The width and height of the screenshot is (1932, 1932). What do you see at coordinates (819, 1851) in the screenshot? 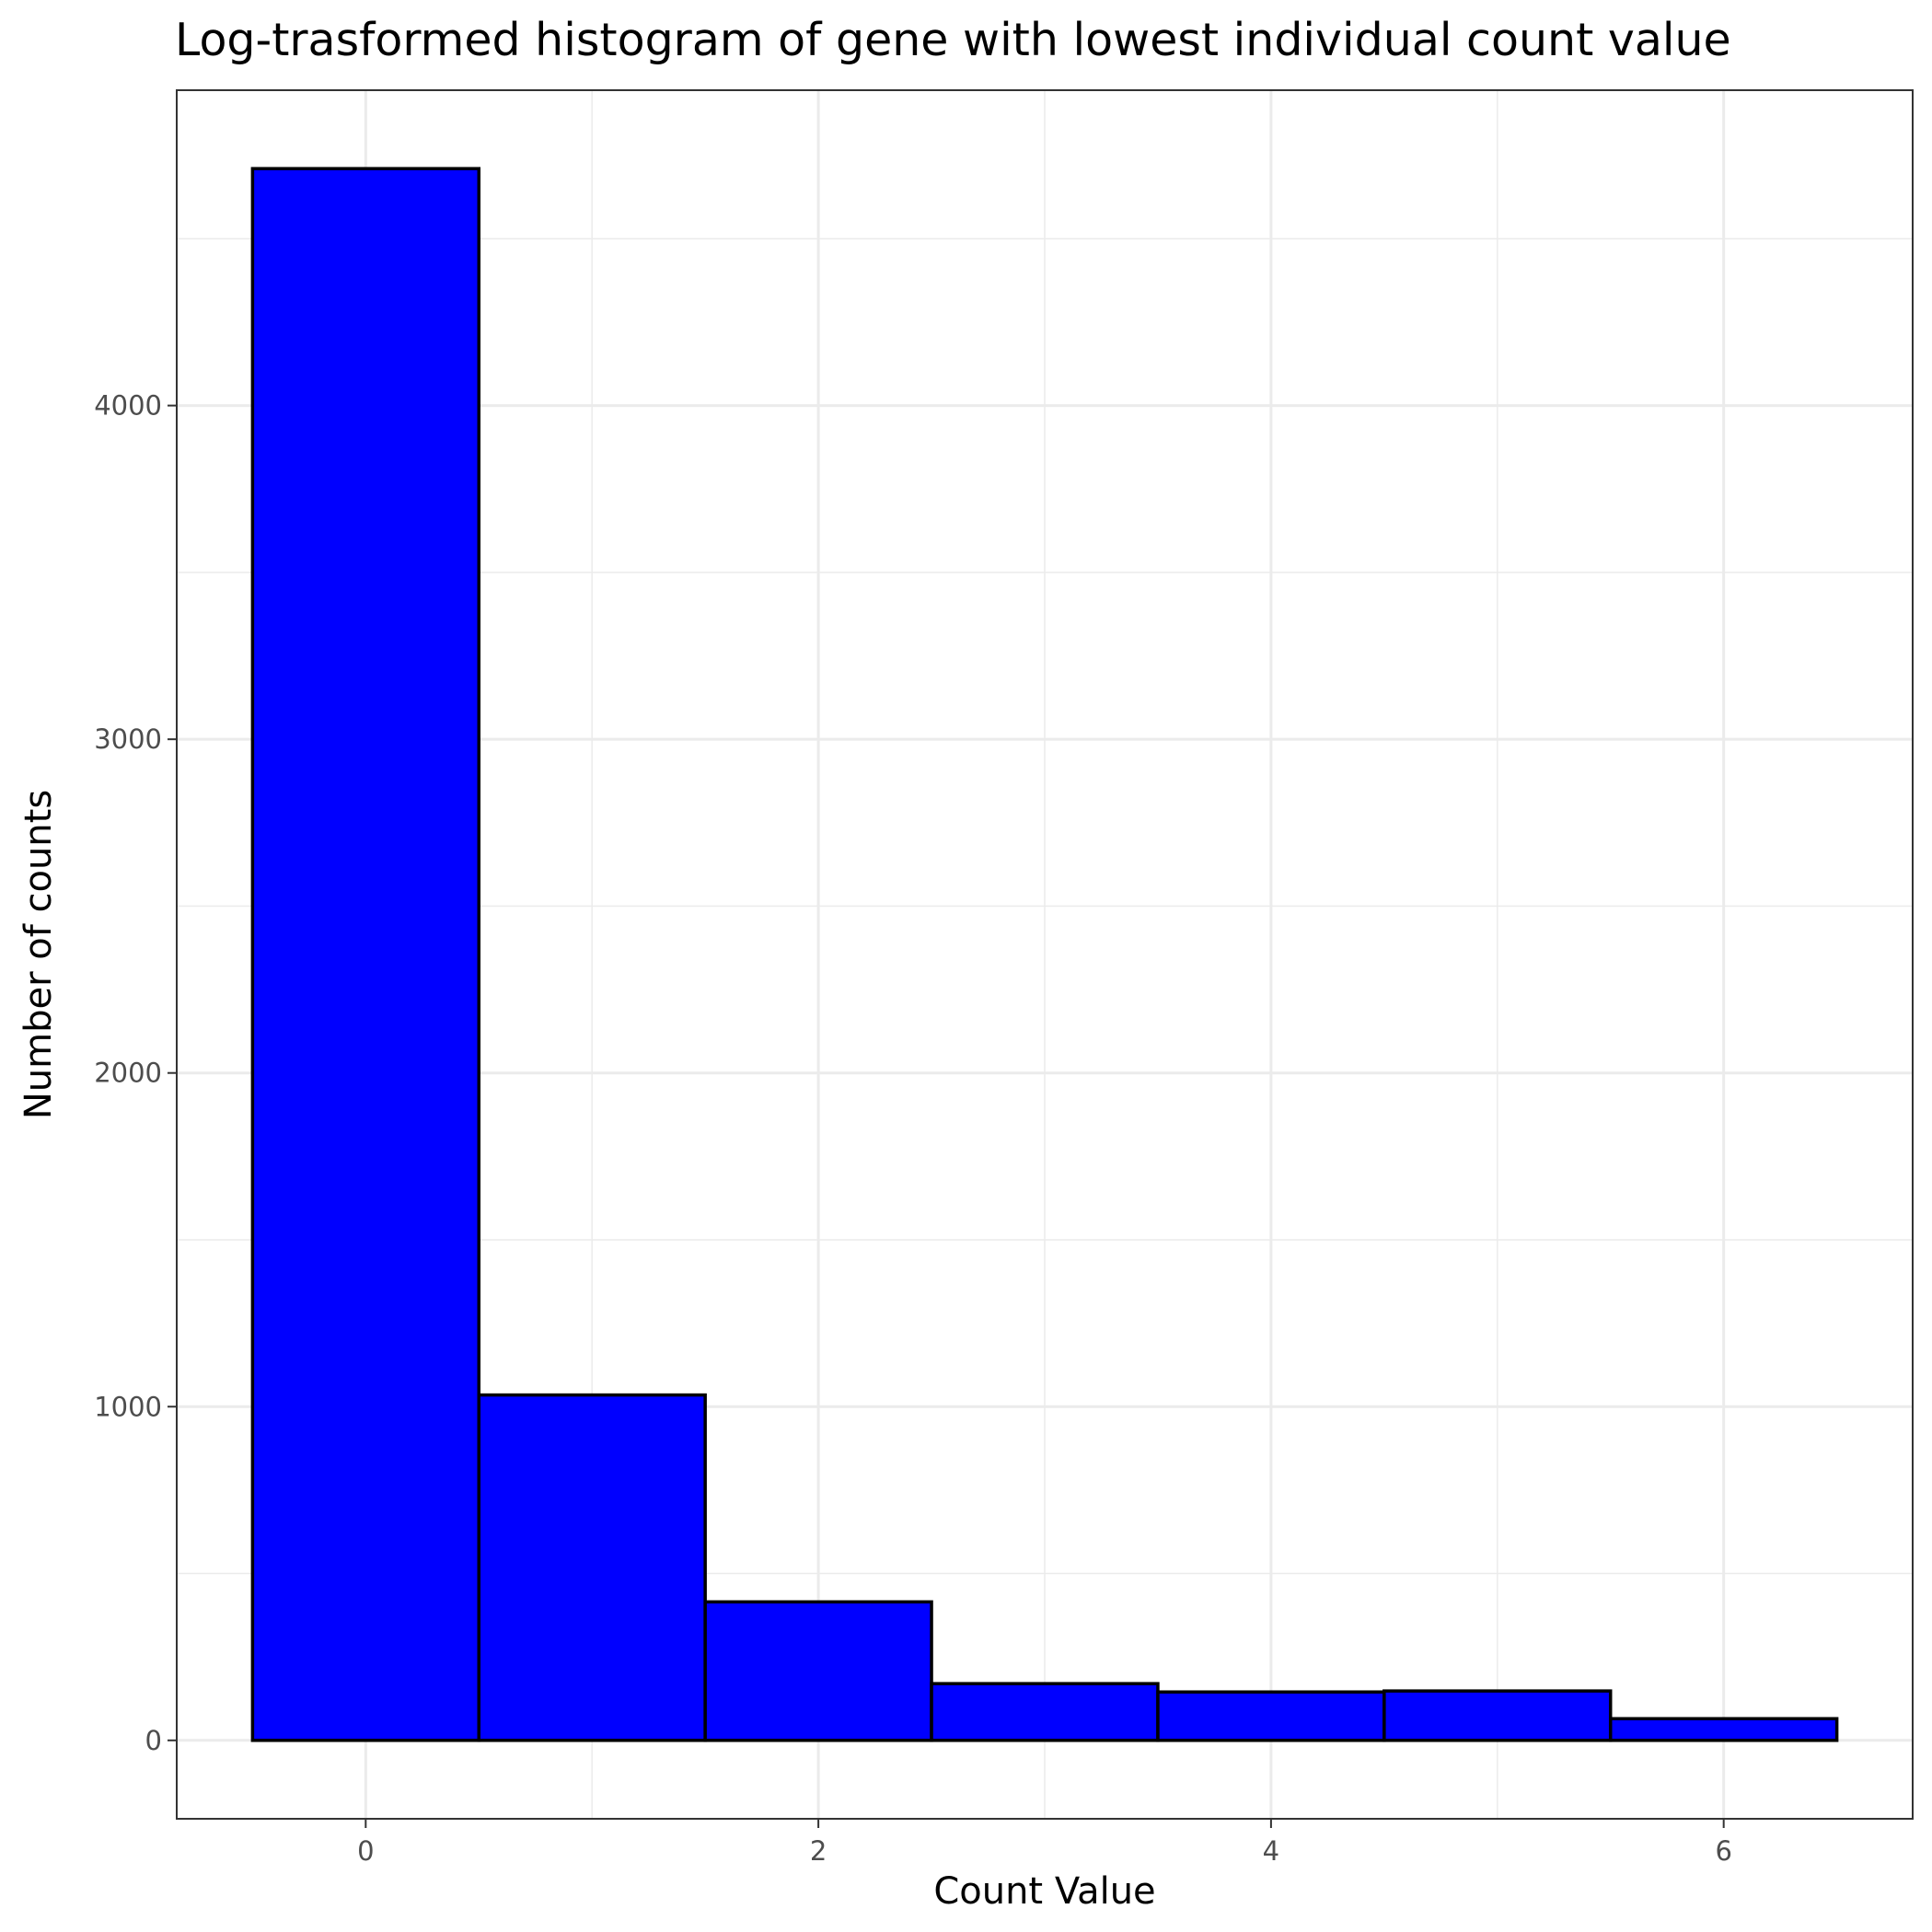
I see `x-tick-label: 2` at bounding box center [819, 1851].